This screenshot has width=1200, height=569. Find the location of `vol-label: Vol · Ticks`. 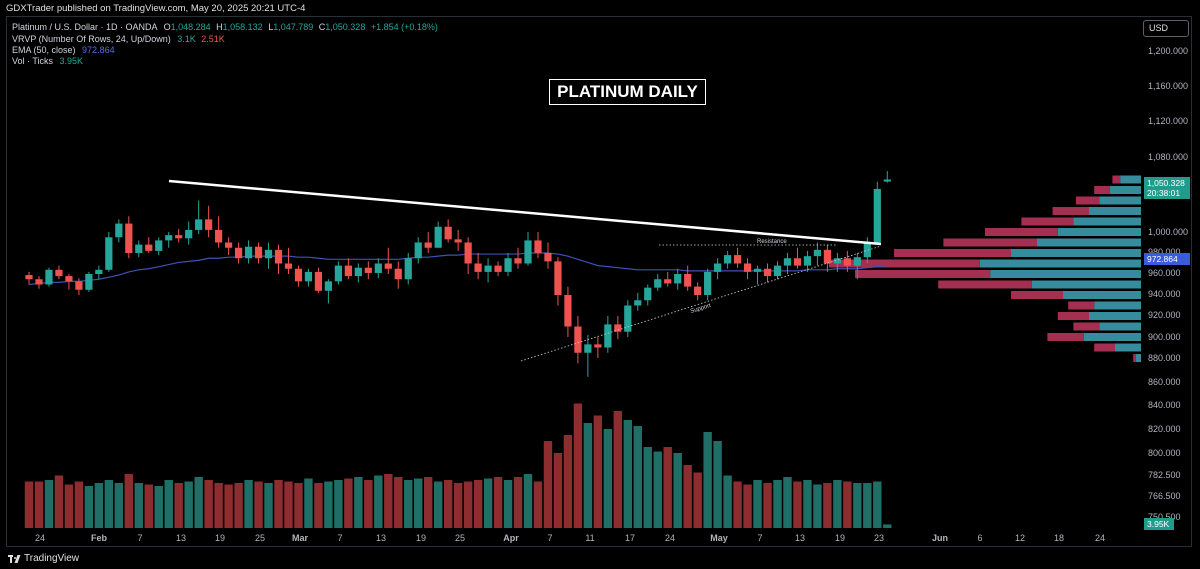

vol-label: Vol · Ticks is located at coordinates (33, 61).